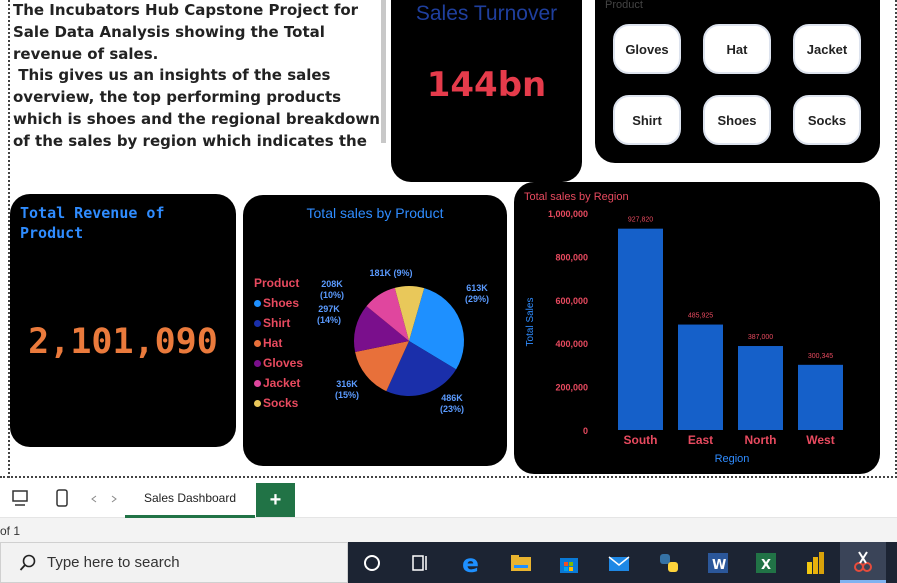 Image resolution: width=897 pixels, height=583 pixels. Describe the element at coordinates (700, 440) in the screenshot. I see `x-axis-tick-label: East` at that location.